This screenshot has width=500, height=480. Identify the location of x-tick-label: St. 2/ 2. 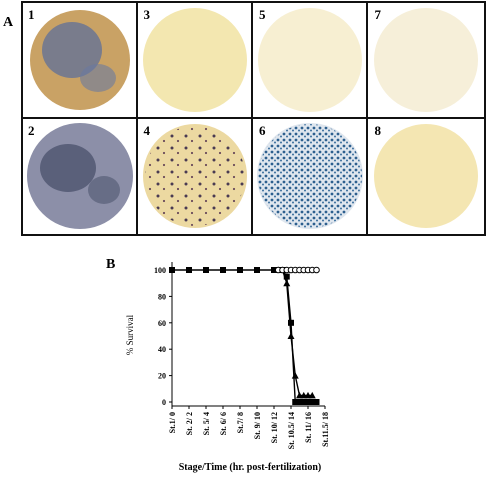
(189, 423).